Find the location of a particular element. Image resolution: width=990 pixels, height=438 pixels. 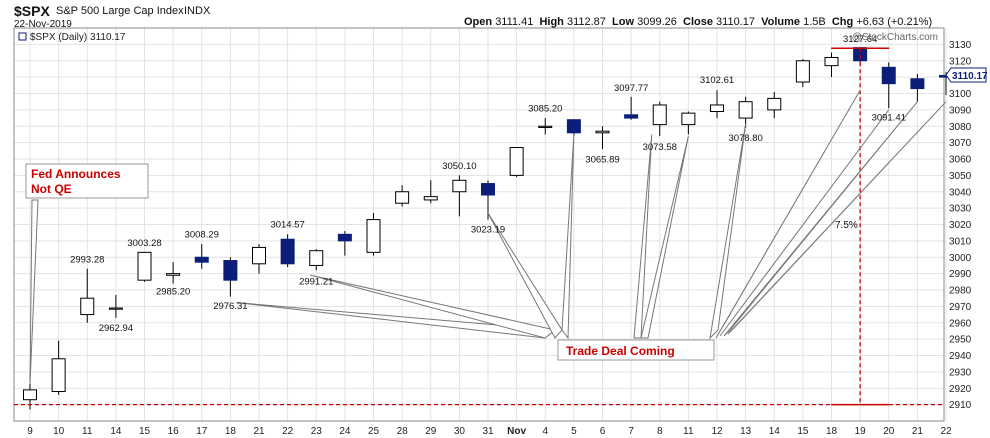

y-tick-label: 3100 is located at coordinates (960, 94).